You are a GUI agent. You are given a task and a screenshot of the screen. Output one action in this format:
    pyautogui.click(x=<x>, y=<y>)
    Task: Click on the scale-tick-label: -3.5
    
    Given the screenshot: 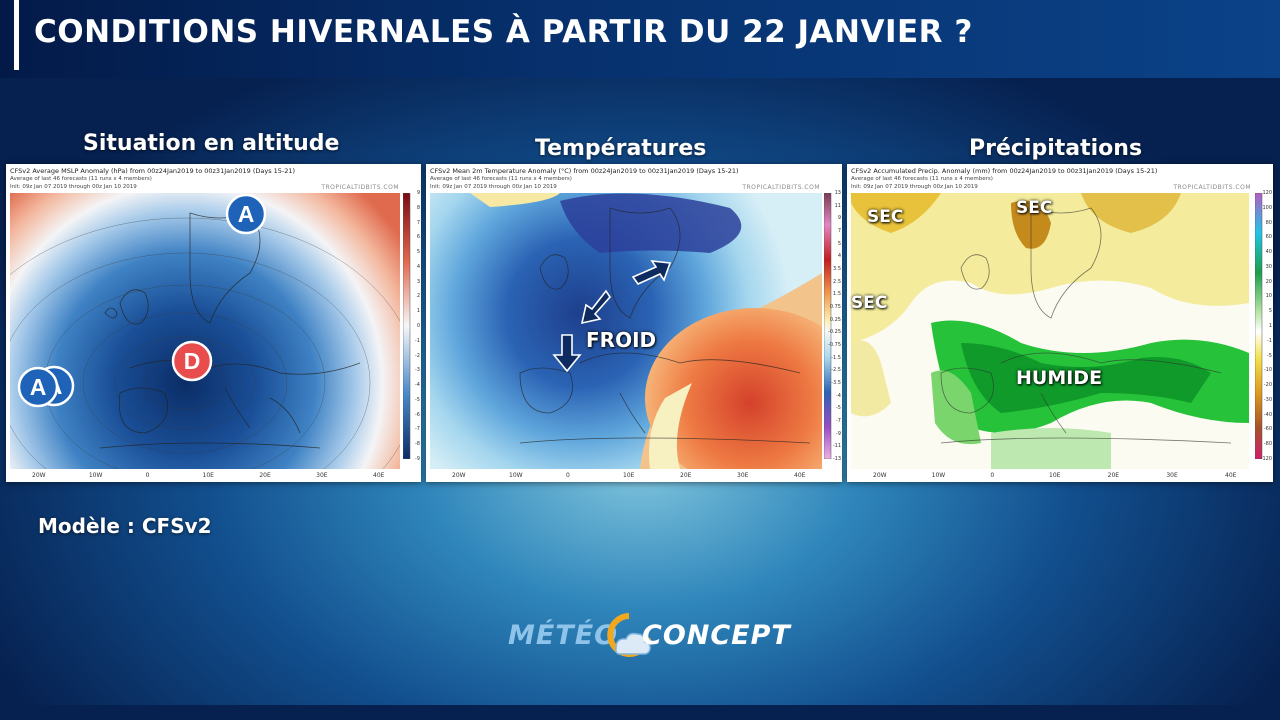 What is the action you would take?
    pyautogui.click(x=836, y=383)
    